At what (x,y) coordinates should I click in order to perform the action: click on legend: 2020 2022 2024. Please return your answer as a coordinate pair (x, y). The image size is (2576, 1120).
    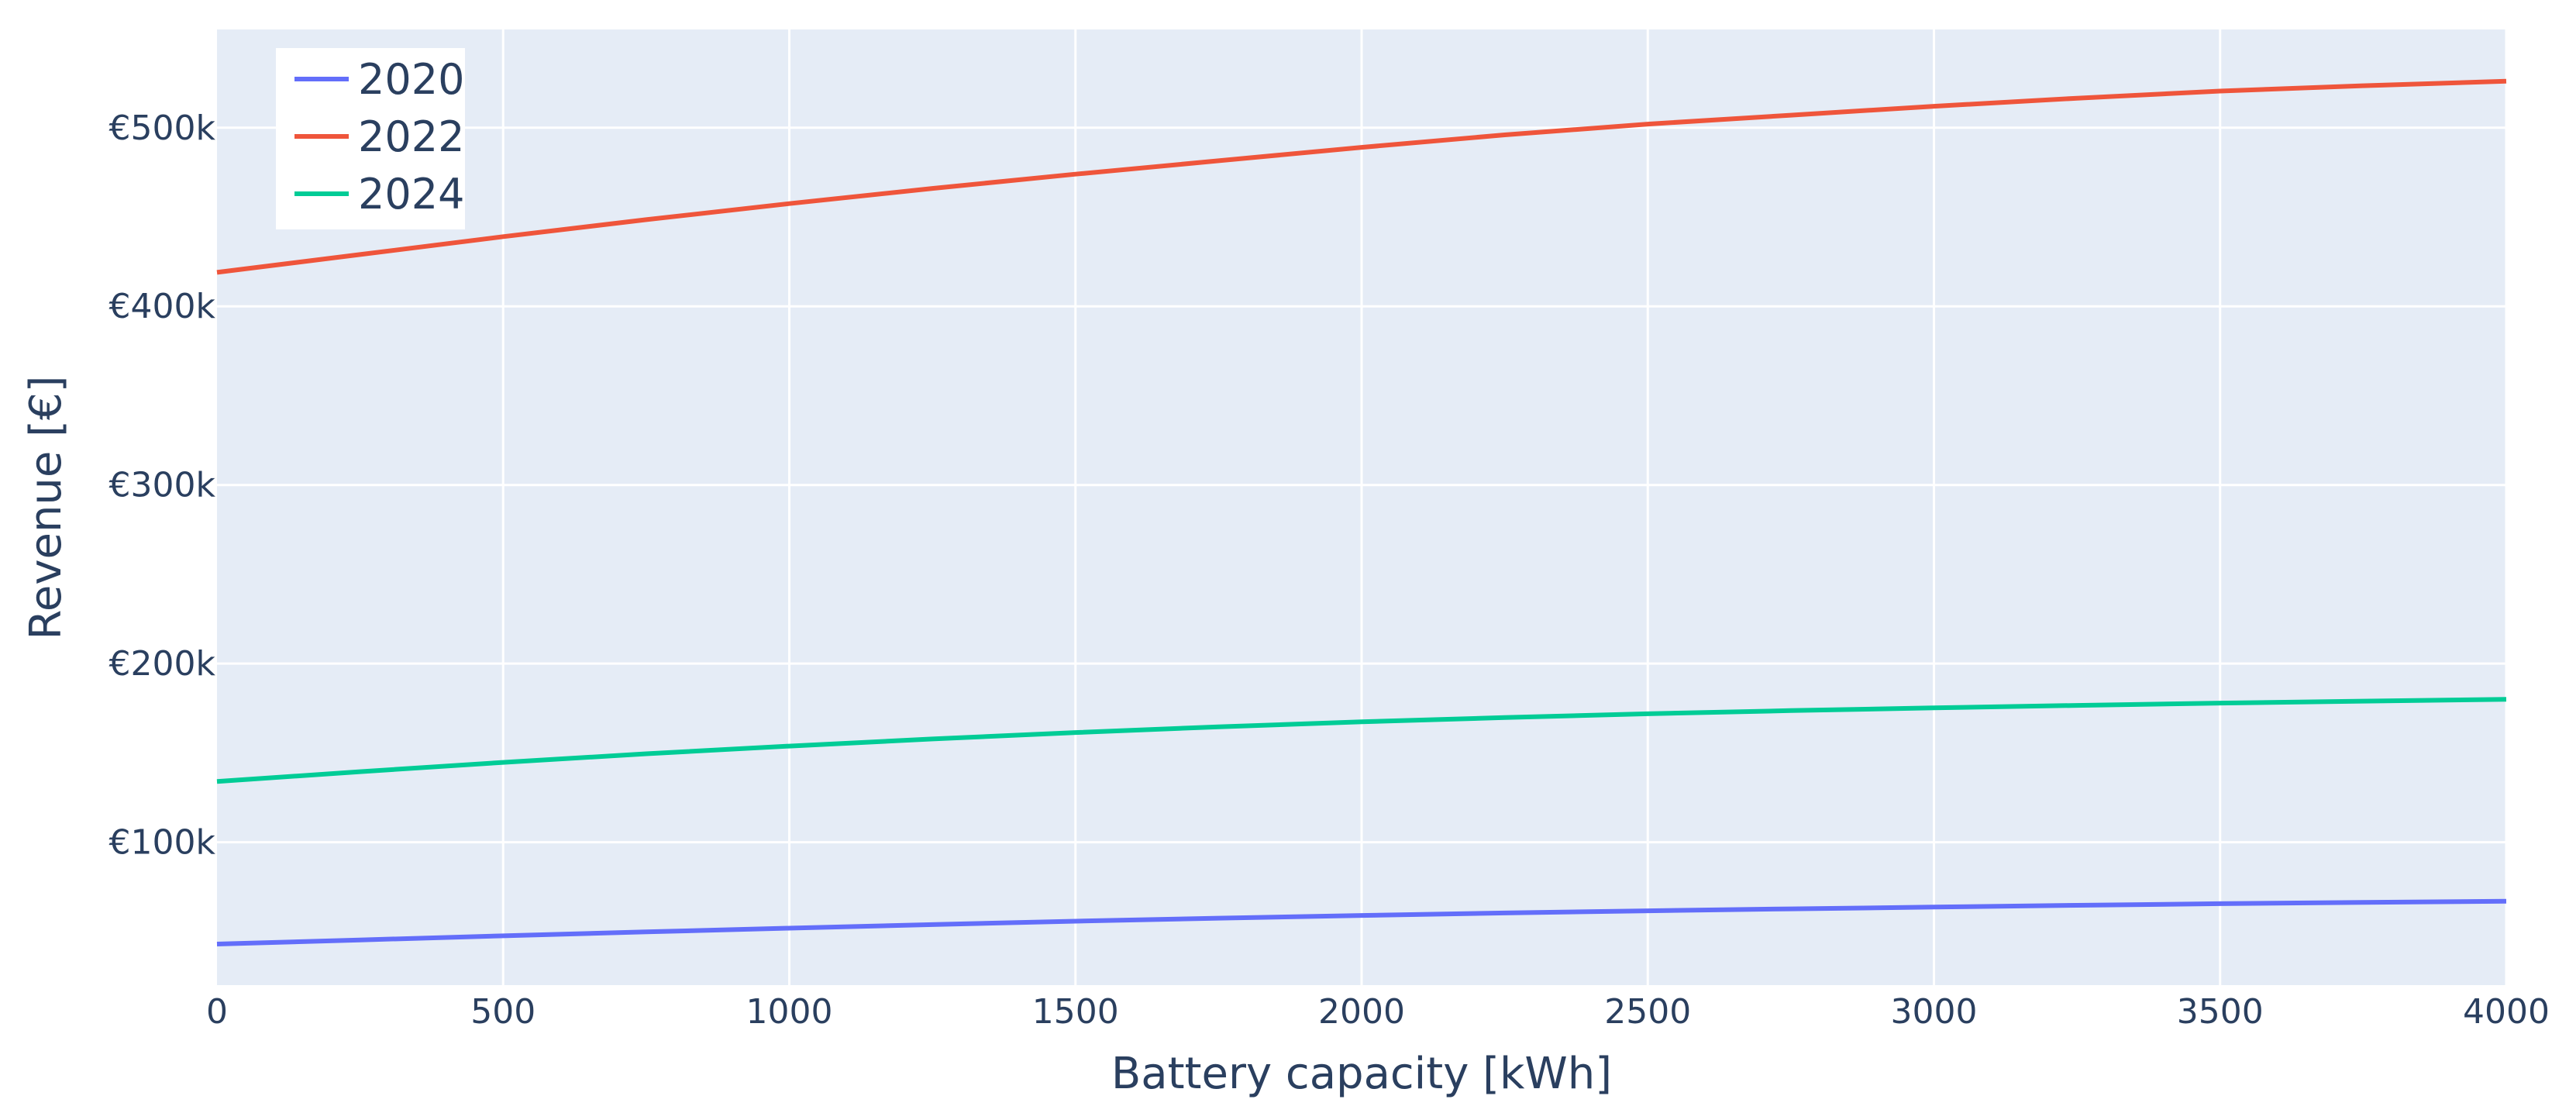
    Looking at the image, I should click on (370, 138).